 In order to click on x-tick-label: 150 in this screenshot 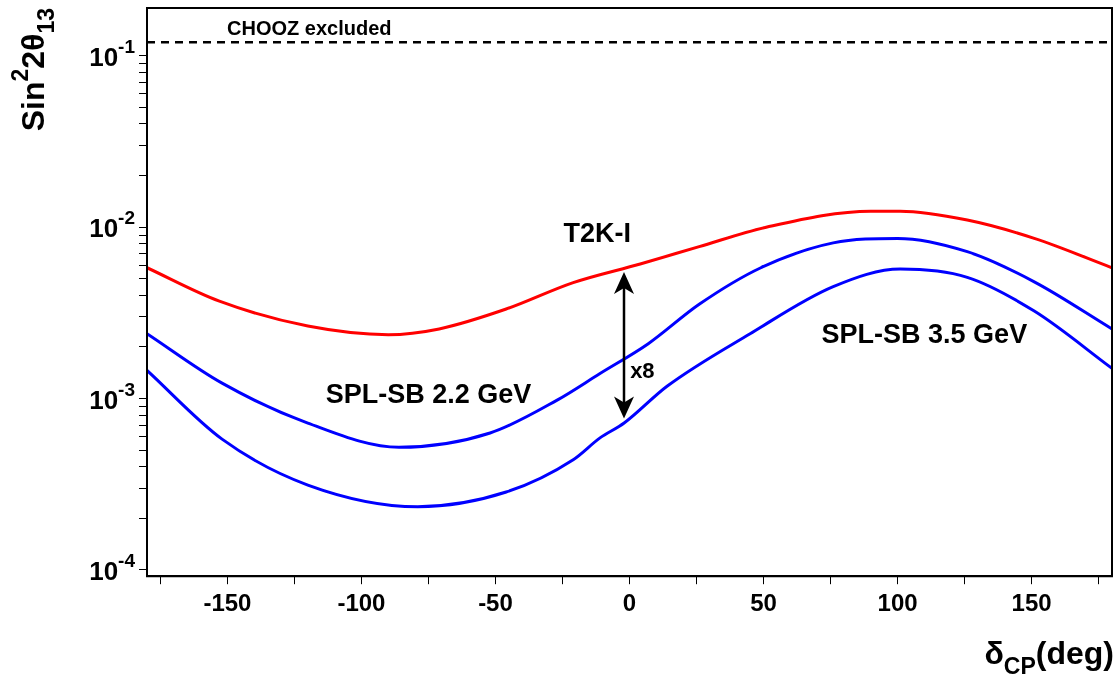, I will do `click(1031, 603)`.